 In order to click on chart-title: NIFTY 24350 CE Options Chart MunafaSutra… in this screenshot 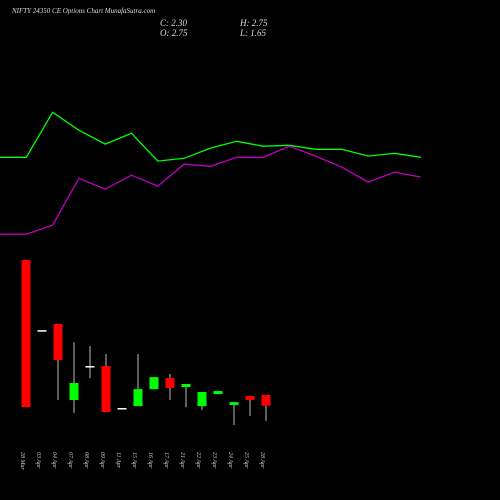, I will do `click(83, 11)`.